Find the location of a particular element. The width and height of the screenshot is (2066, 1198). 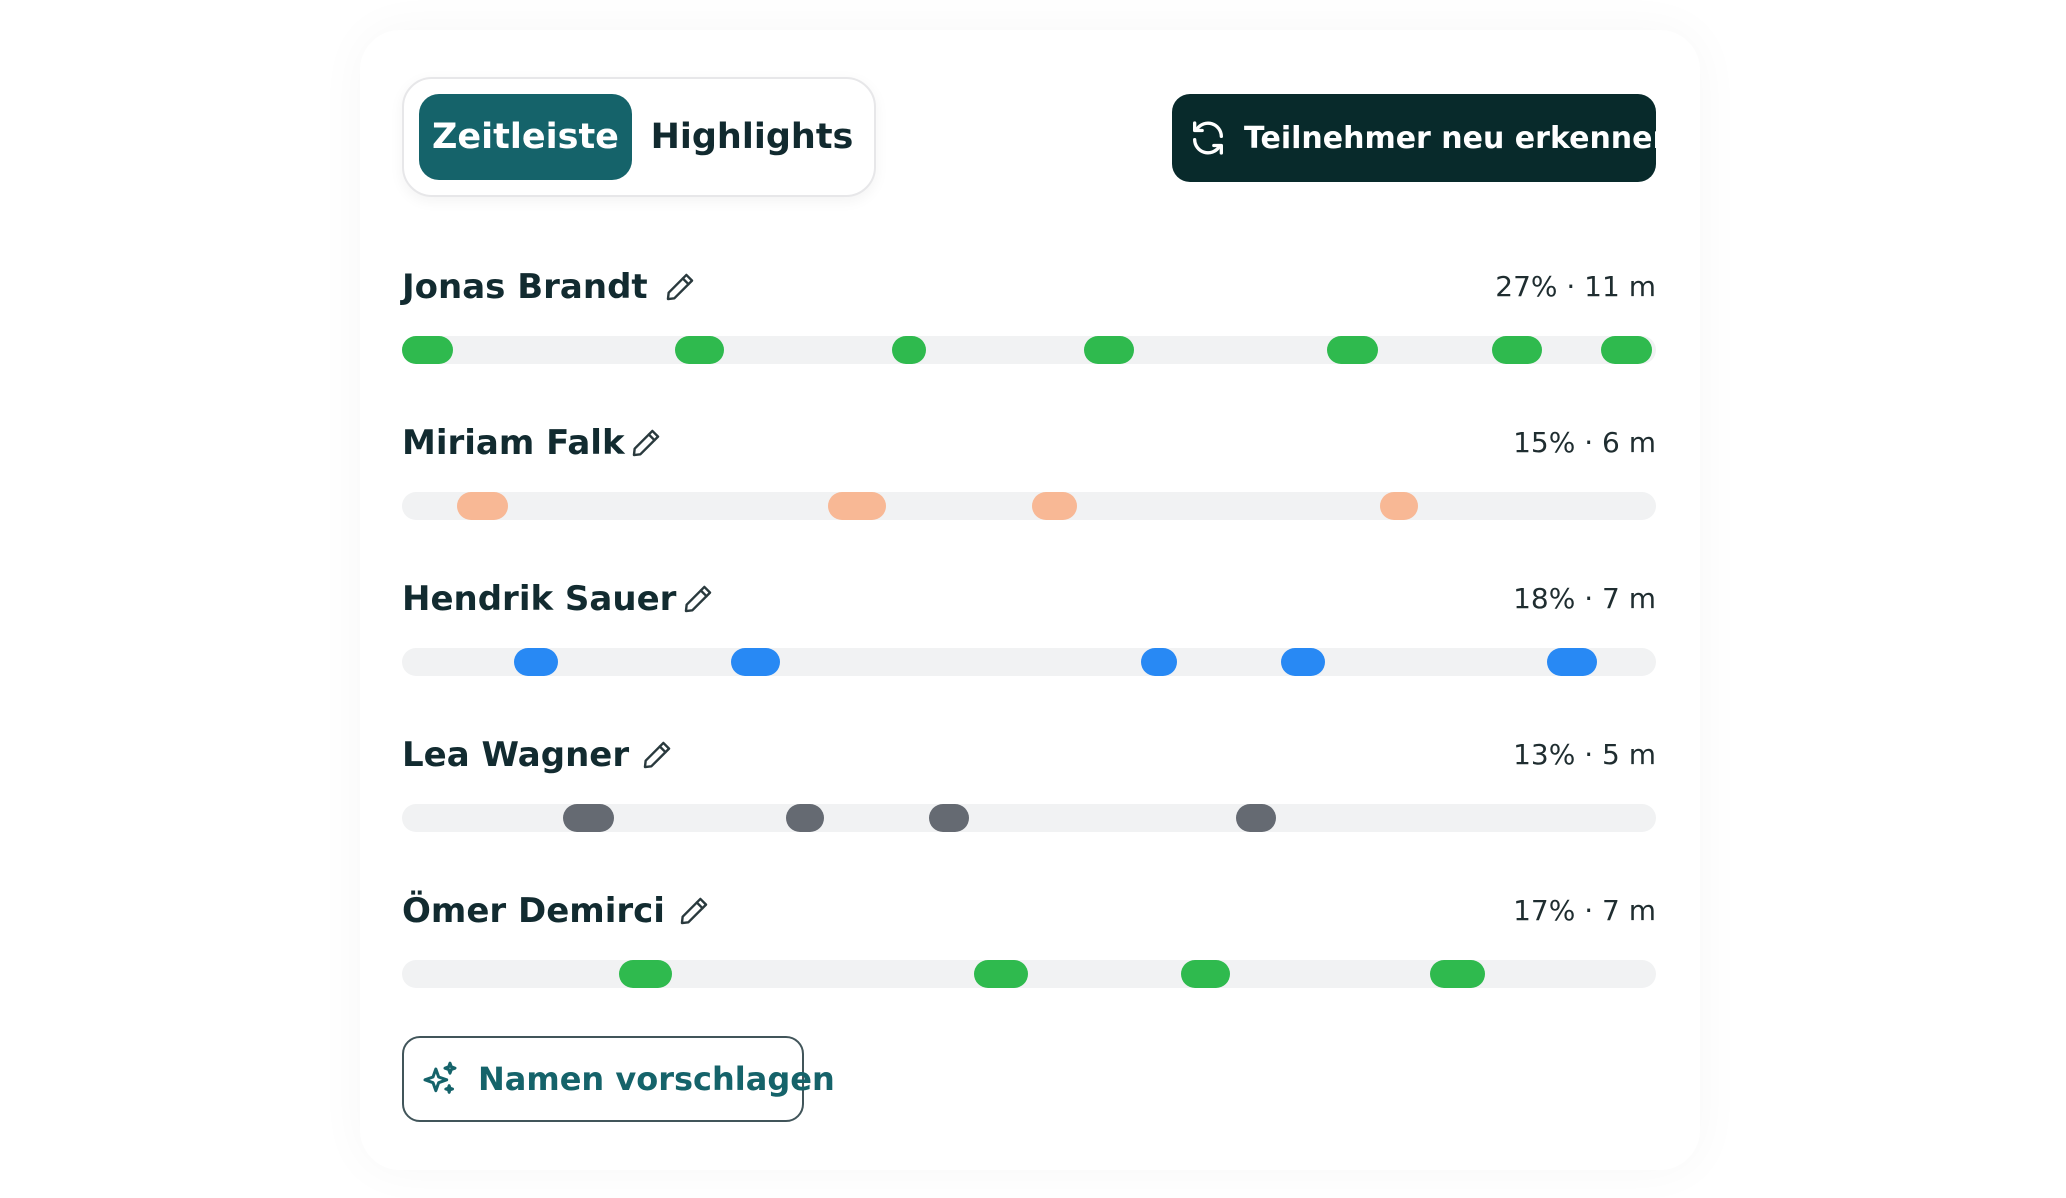

participant-stats: 13% · 5 m is located at coordinates (1584, 754).